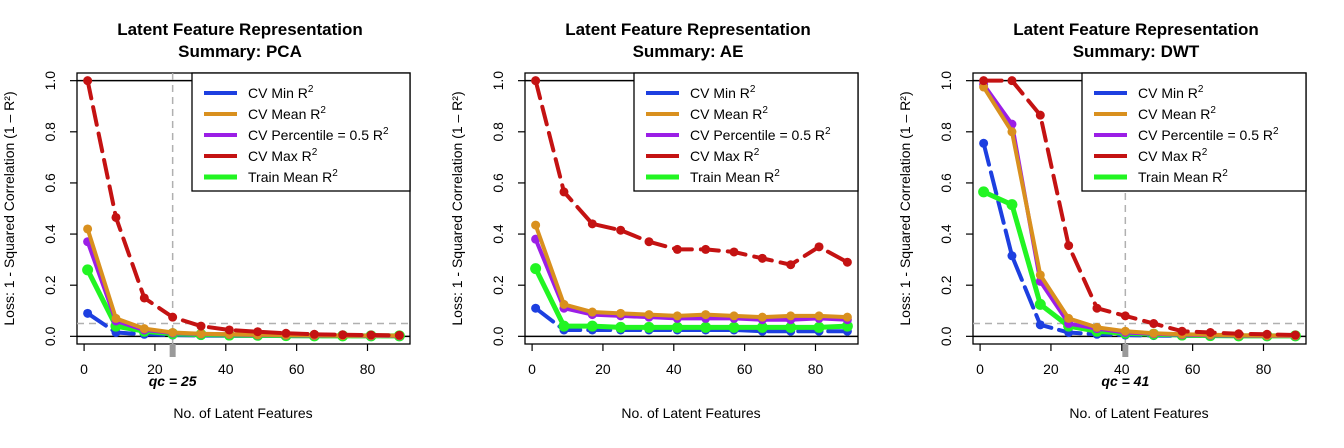  I want to click on chart-subtitle: Summary: DWT, so click(1136, 51).